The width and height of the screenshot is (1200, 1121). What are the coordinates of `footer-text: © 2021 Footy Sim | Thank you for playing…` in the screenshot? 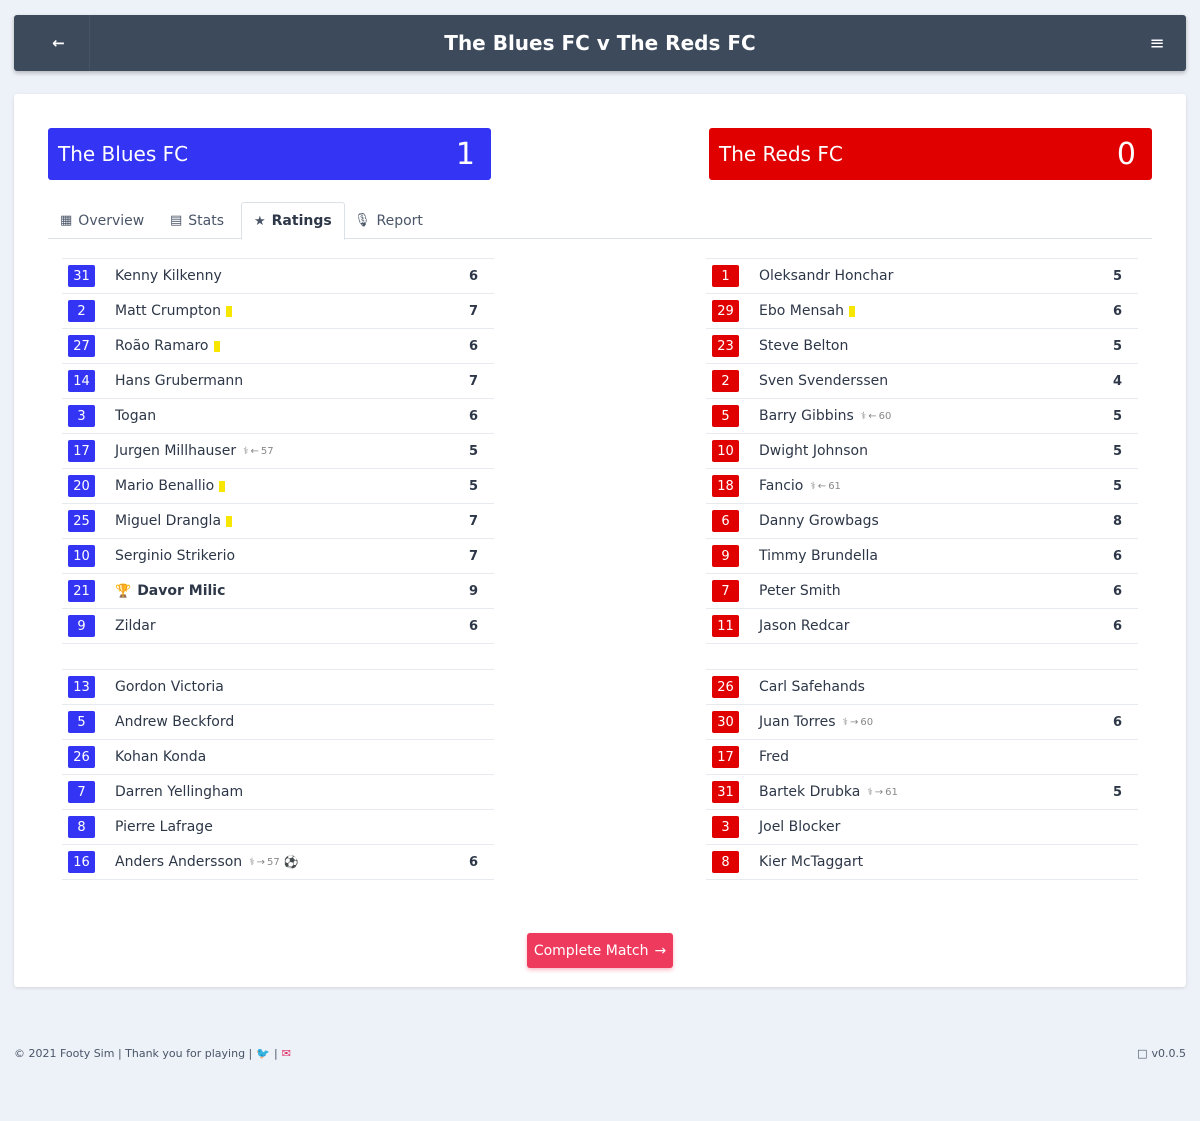 It's located at (133, 1053).